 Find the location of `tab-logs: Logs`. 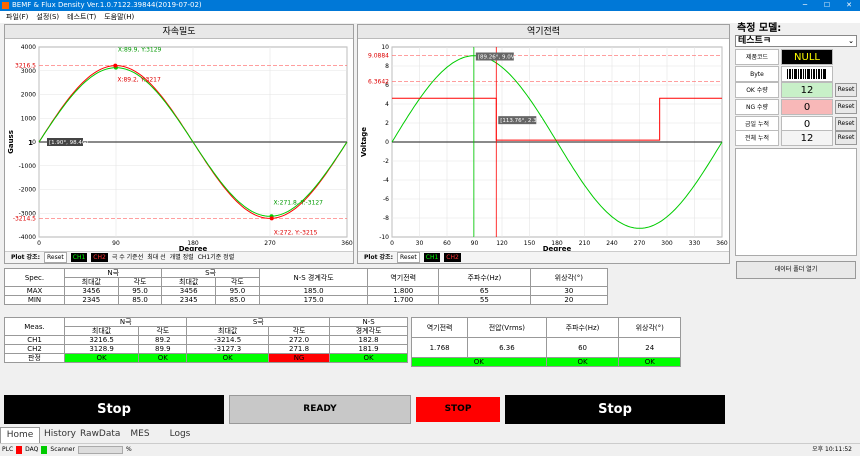

tab-logs: Logs is located at coordinates (180, 434).